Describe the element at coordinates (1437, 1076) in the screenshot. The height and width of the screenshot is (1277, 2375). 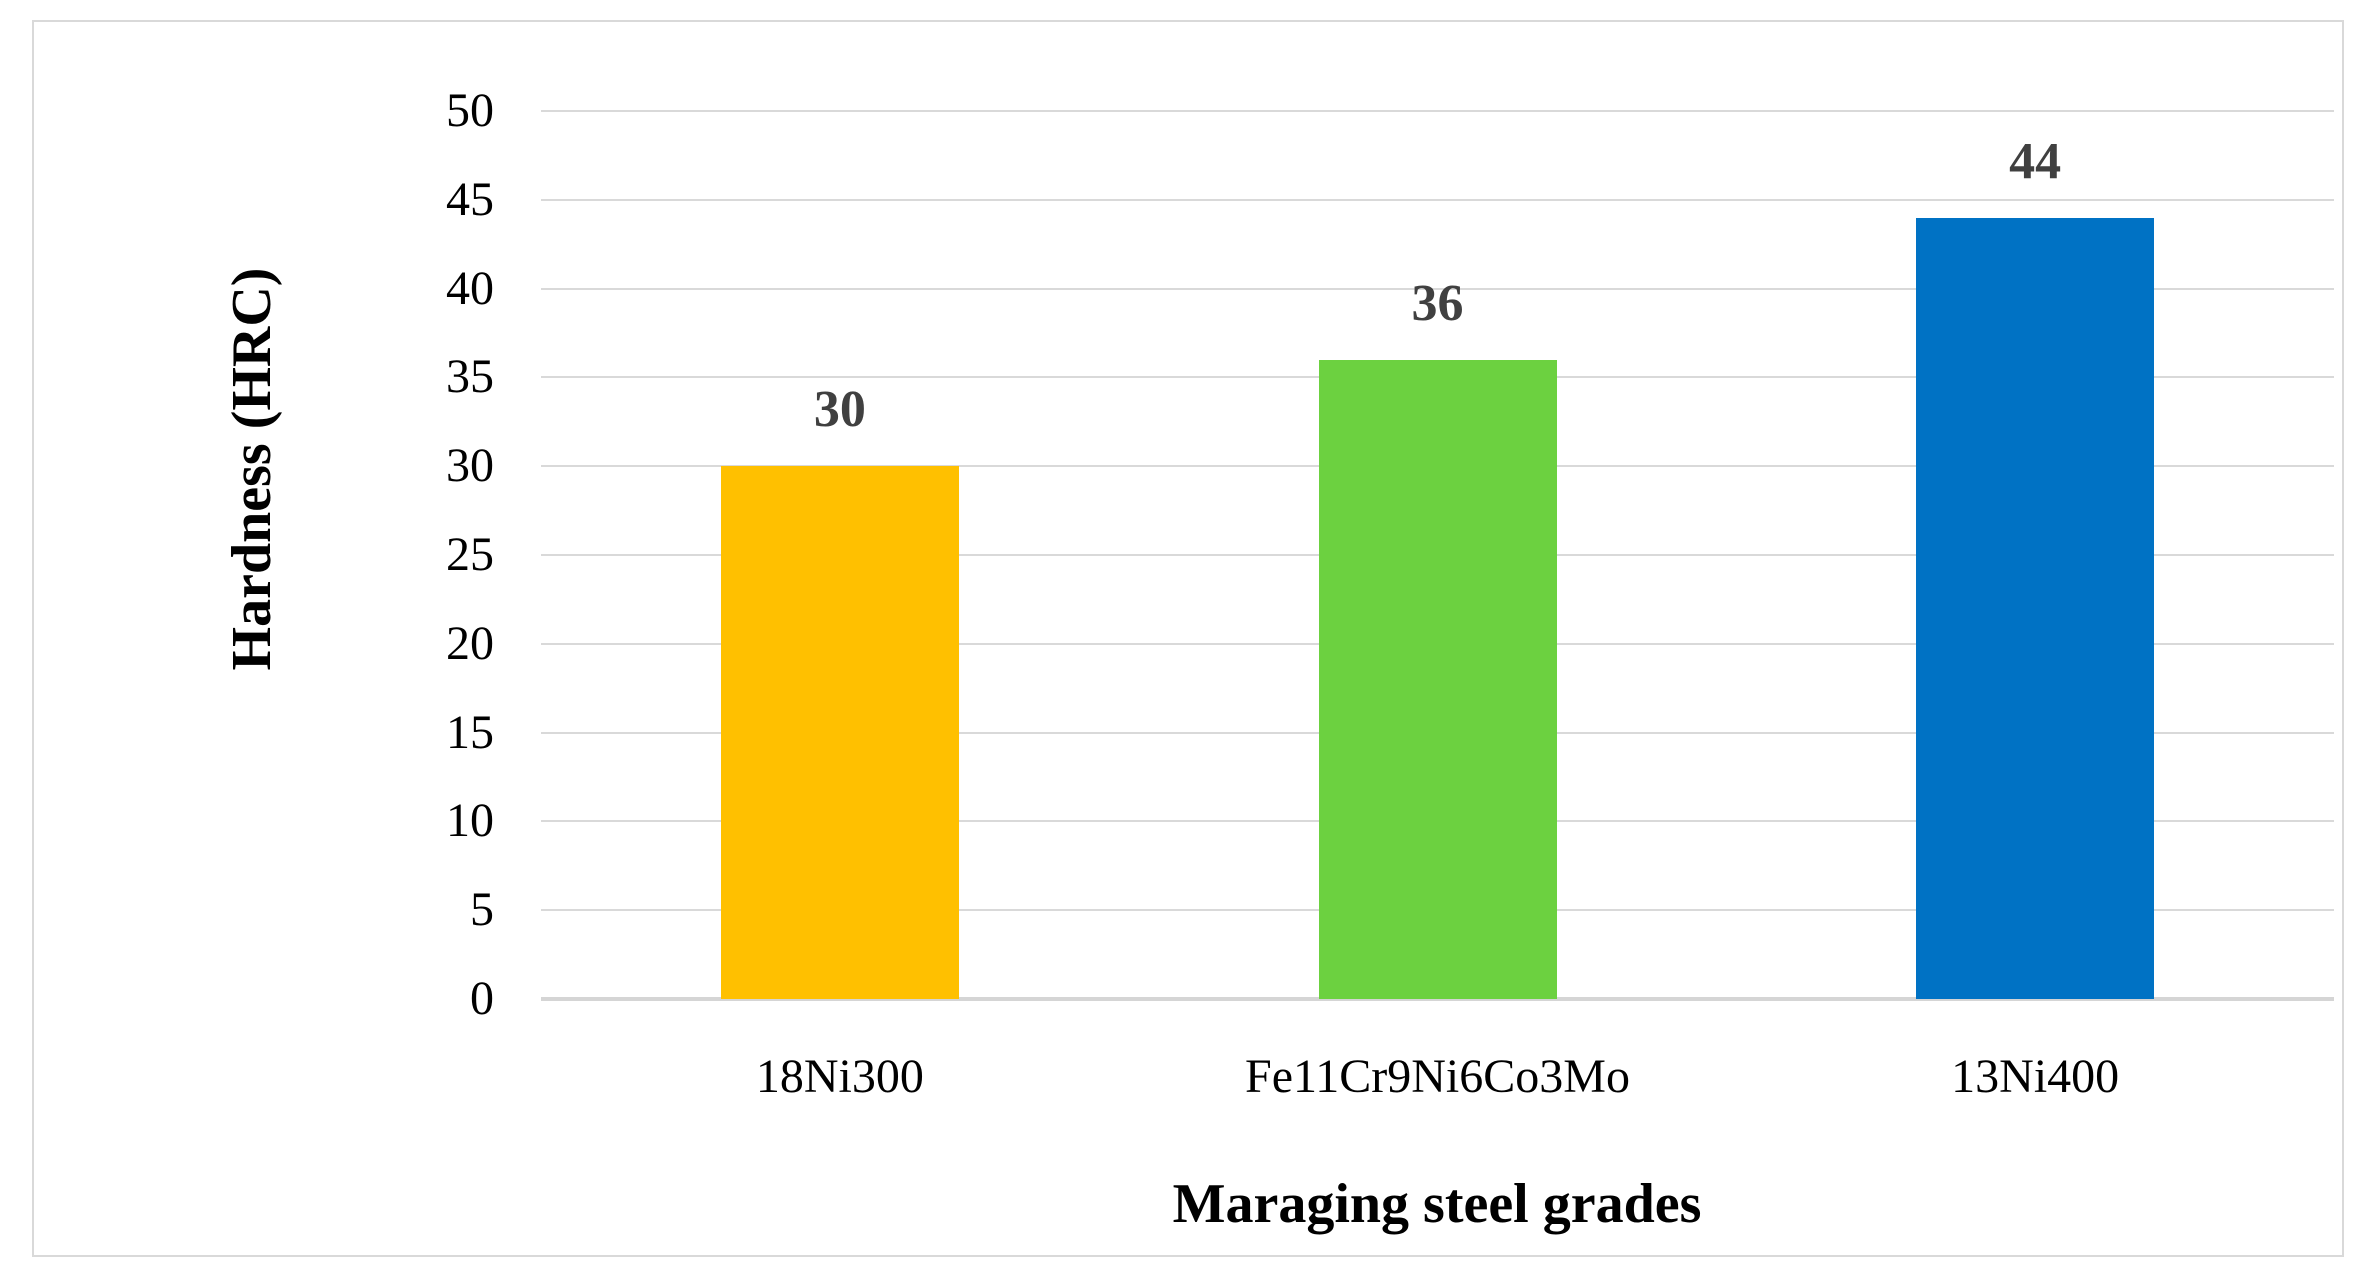
I see `x-category-label-Fe11Cr9Ni6Co3Mo: Fe11Cr9Ni6Co3Mo` at that location.